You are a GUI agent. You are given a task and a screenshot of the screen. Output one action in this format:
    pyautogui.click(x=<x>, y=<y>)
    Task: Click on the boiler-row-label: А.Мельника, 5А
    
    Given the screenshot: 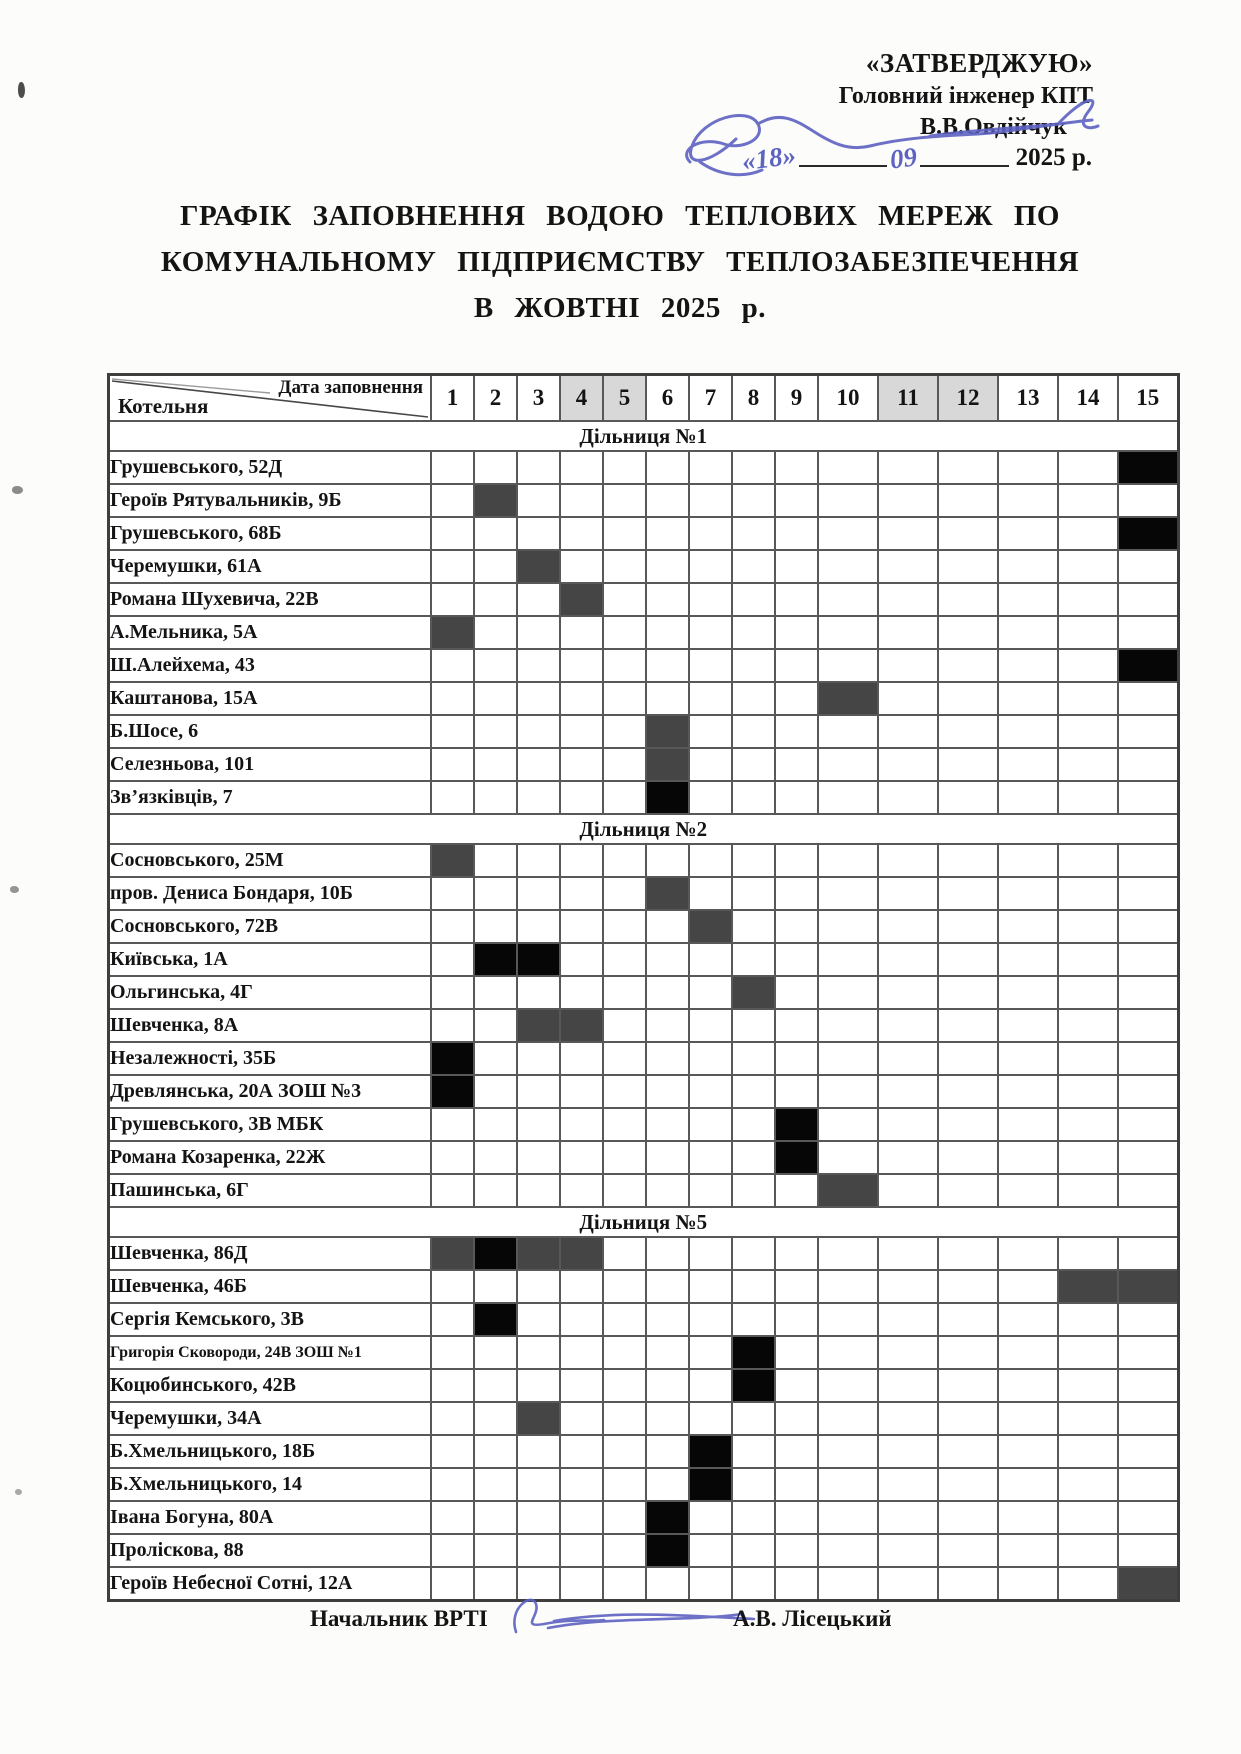 What is the action you would take?
    pyautogui.click(x=269, y=632)
    